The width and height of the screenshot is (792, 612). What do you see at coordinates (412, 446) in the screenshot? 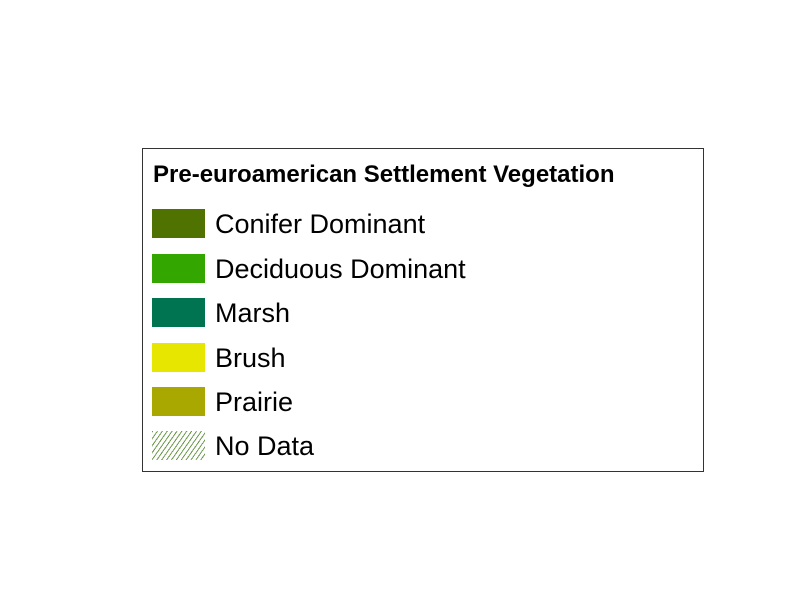
I see `legend-item-no-data: No Data` at bounding box center [412, 446].